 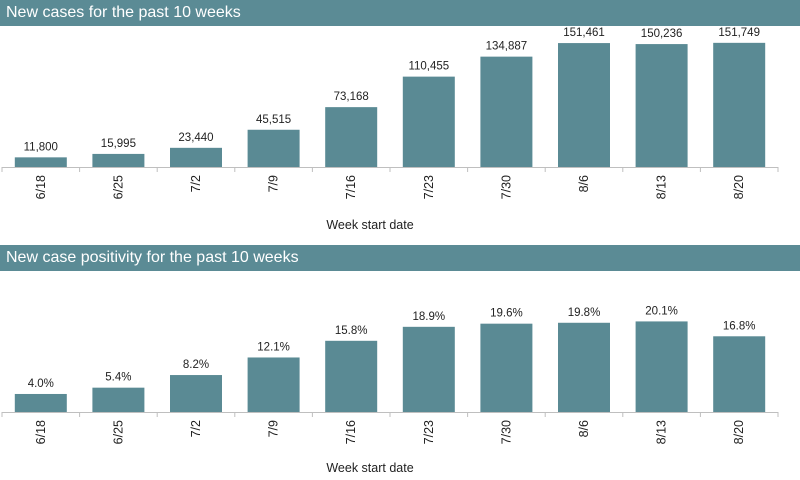 I want to click on x-tick-label-cases: 6/25, so click(x=118, y=187).